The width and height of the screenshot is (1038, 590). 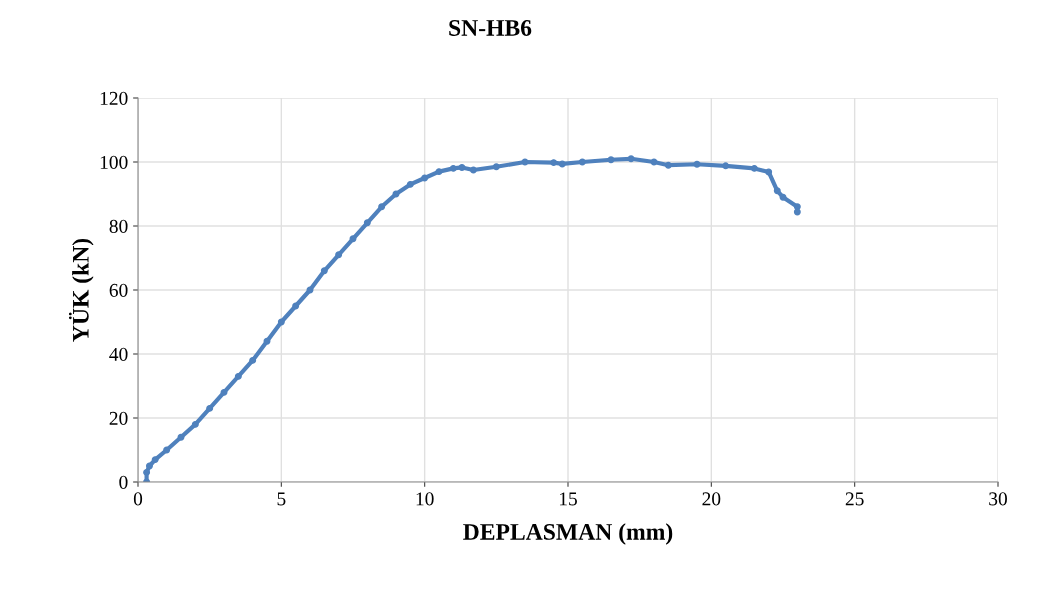 I want to click on x-tick-label: 5, so click(x=281, y=499).